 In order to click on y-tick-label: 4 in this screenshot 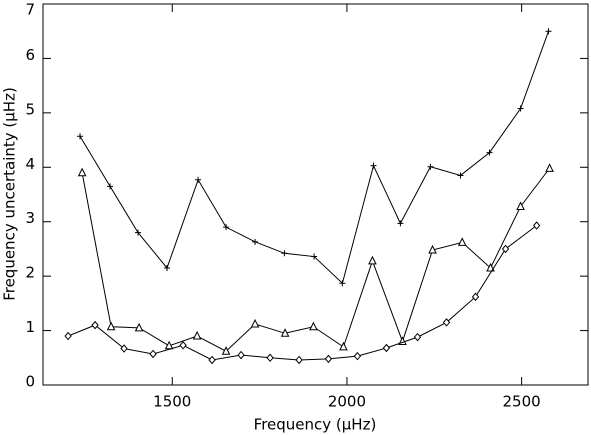, I will do `click(30, 164)`.